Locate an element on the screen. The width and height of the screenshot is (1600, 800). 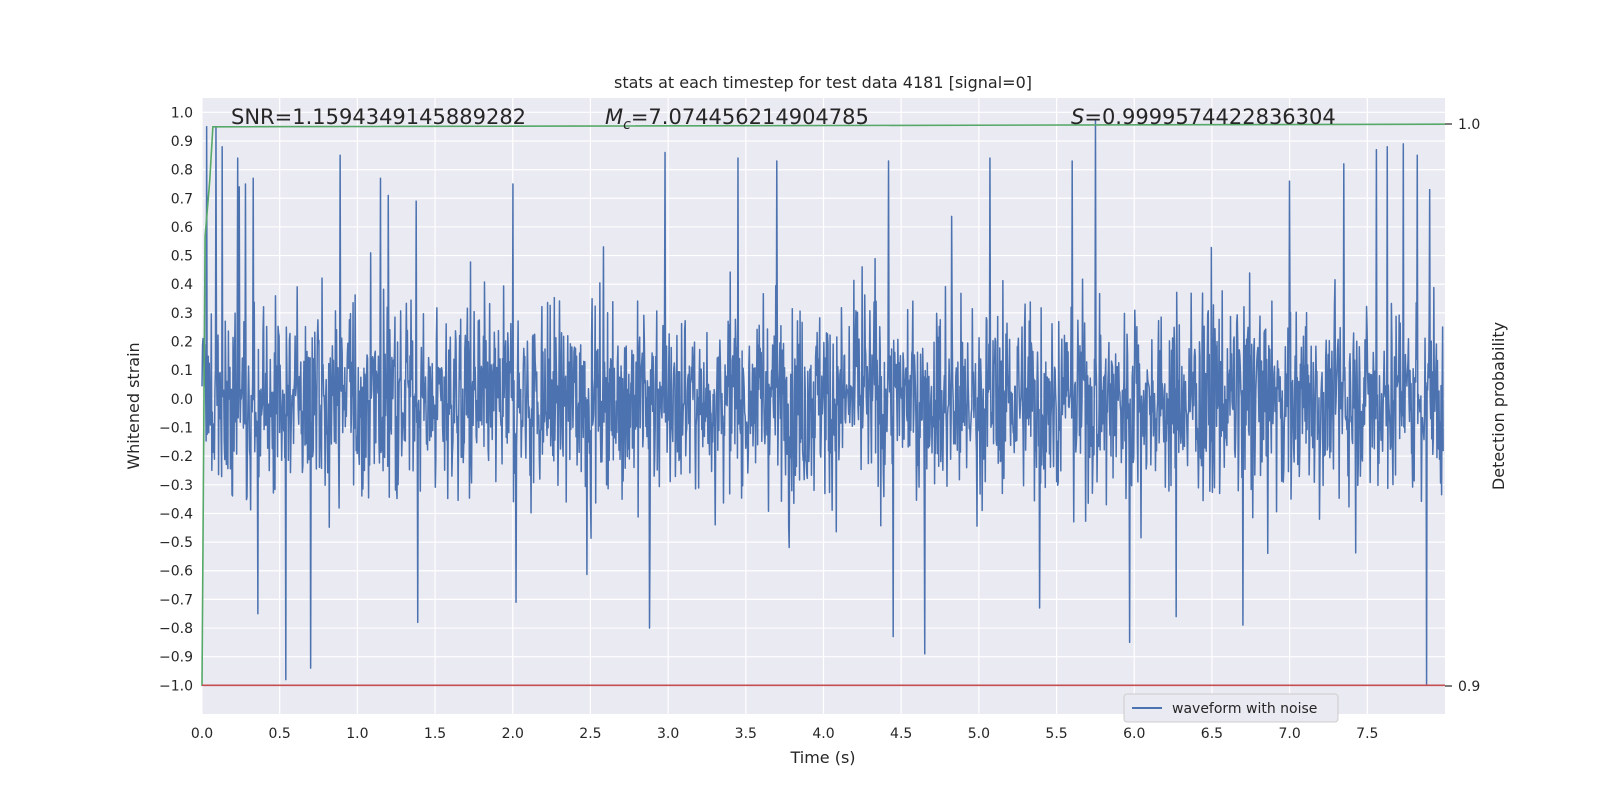
y-tick-label: −0.3 is located at coordinates (176, 486).